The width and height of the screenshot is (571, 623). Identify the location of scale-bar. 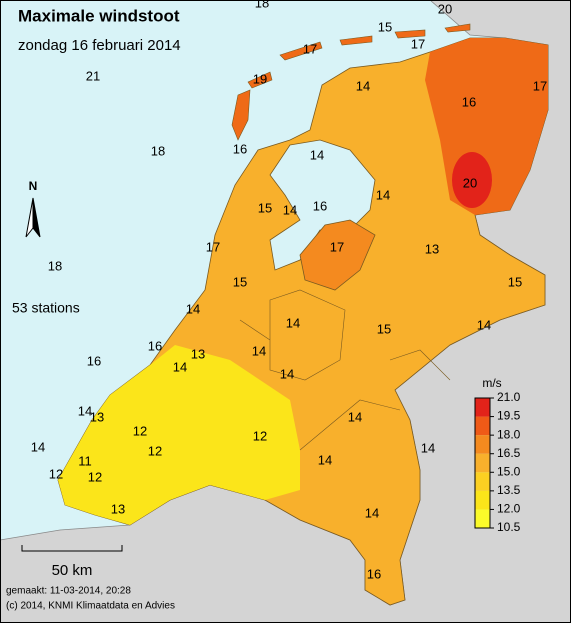
(72, 548).